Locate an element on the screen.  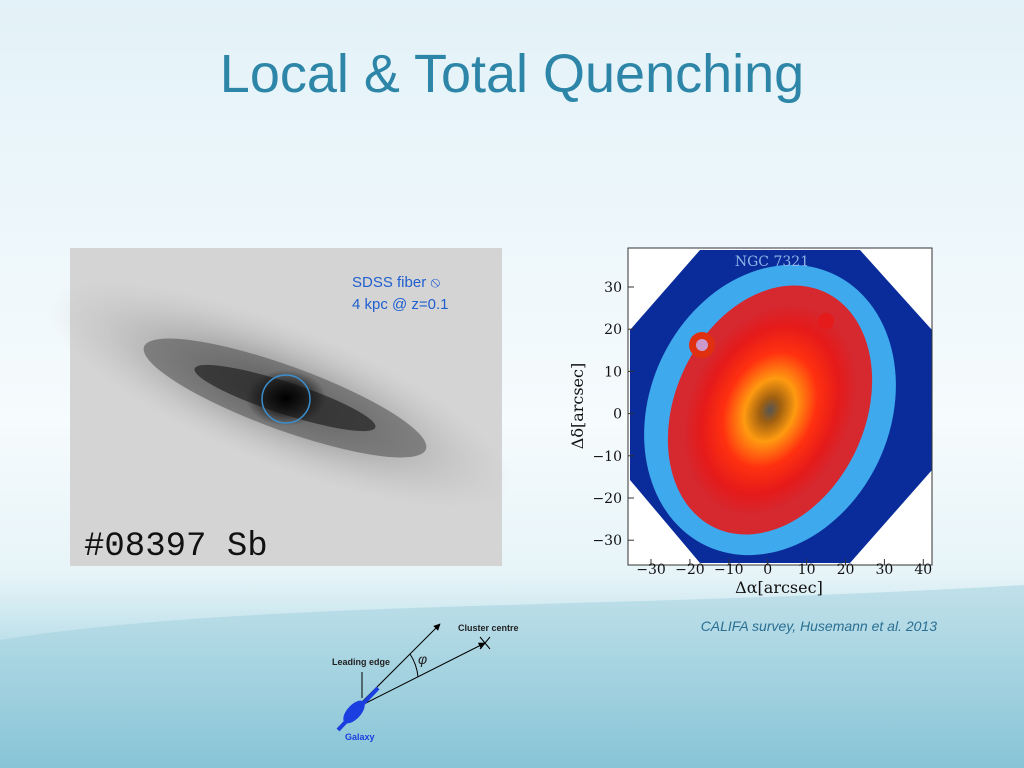
y-tick-label: −10 is located at coordinates (607, 457).